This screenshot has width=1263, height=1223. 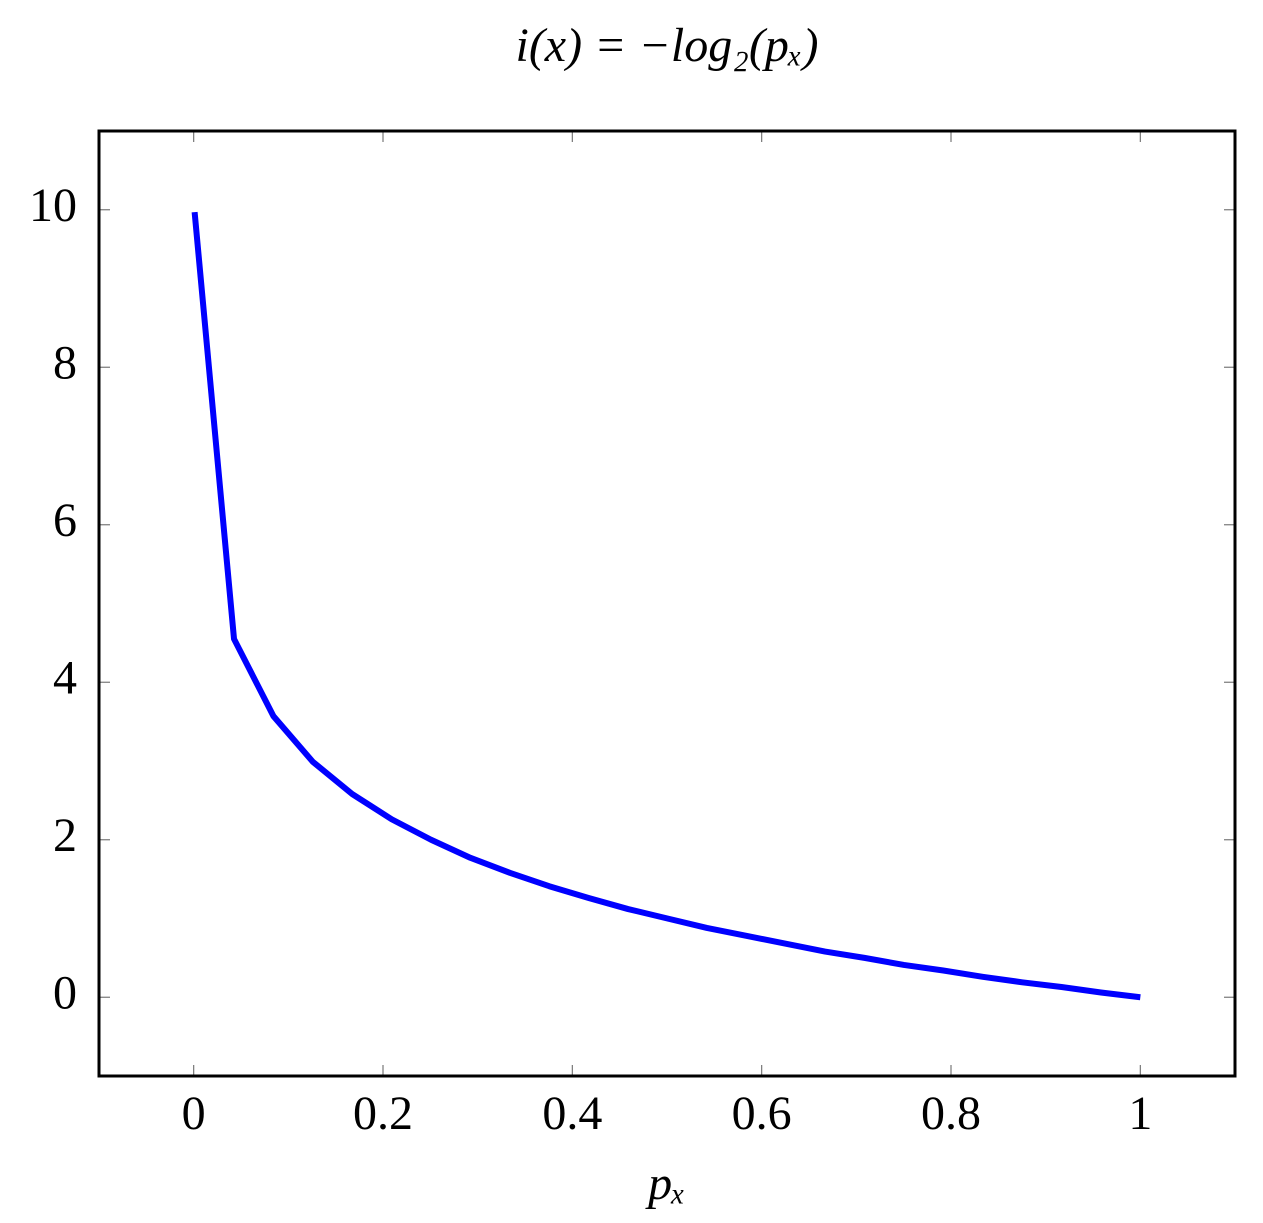 What do you see at coordinates (762, 1113) in the screenshot?
I see `x-tick-label: 0.6` at bounding box center [762, 1113].